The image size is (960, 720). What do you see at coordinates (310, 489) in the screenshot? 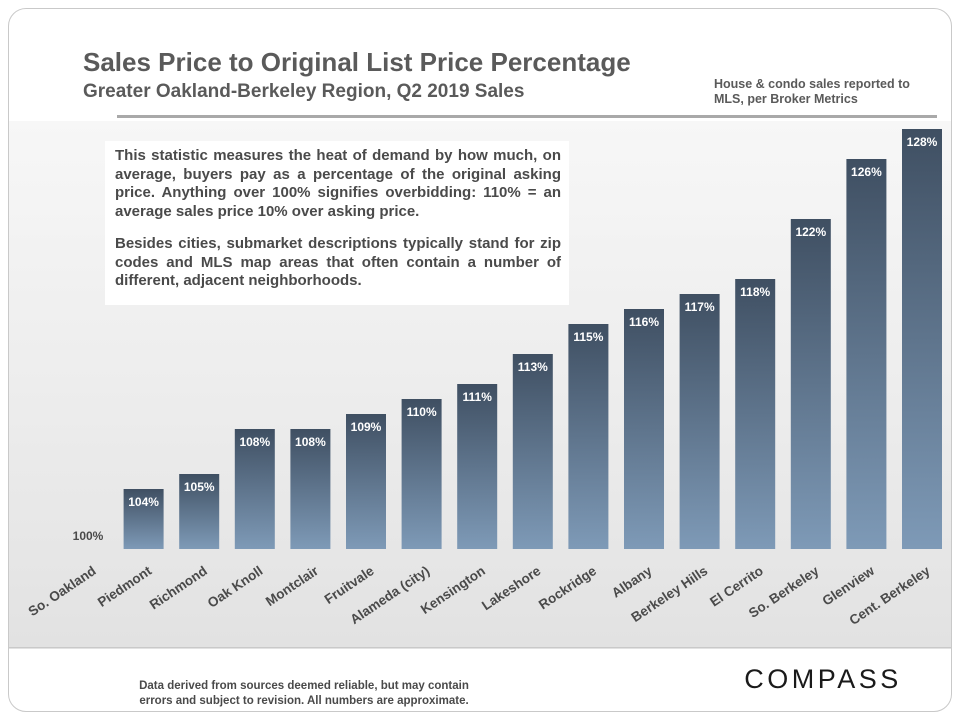
I see `bar-montclair` at bounding box center [310, 489].